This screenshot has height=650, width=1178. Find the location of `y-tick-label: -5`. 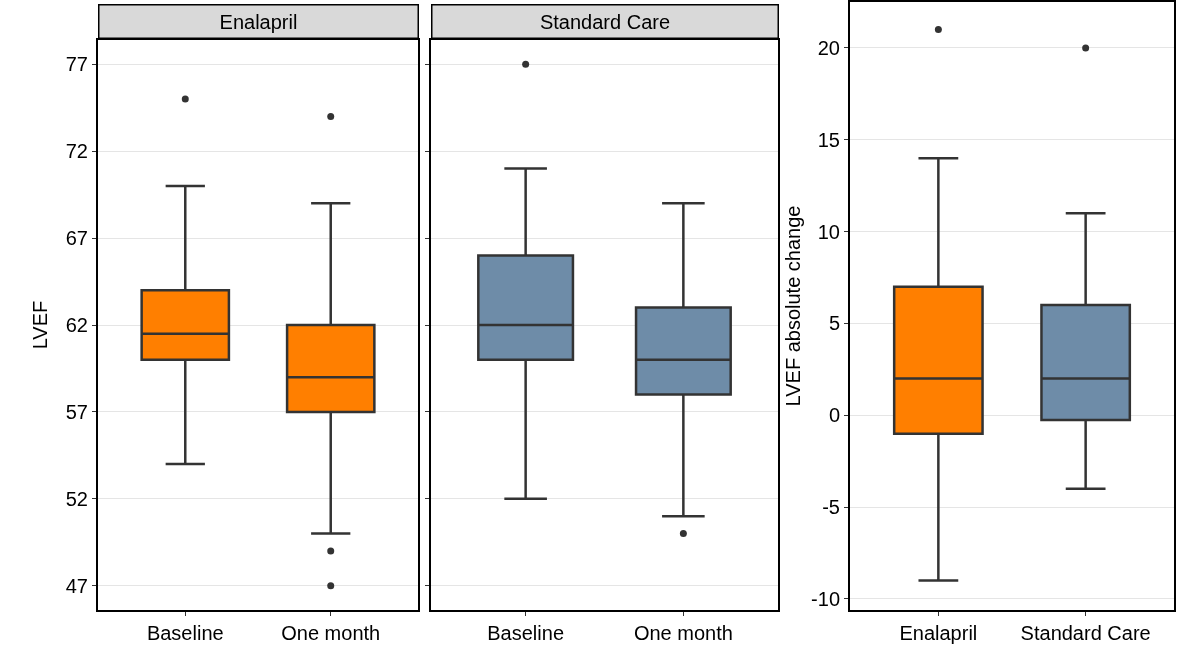

y-tick-label: -5 is located at coordinates (831, 507).